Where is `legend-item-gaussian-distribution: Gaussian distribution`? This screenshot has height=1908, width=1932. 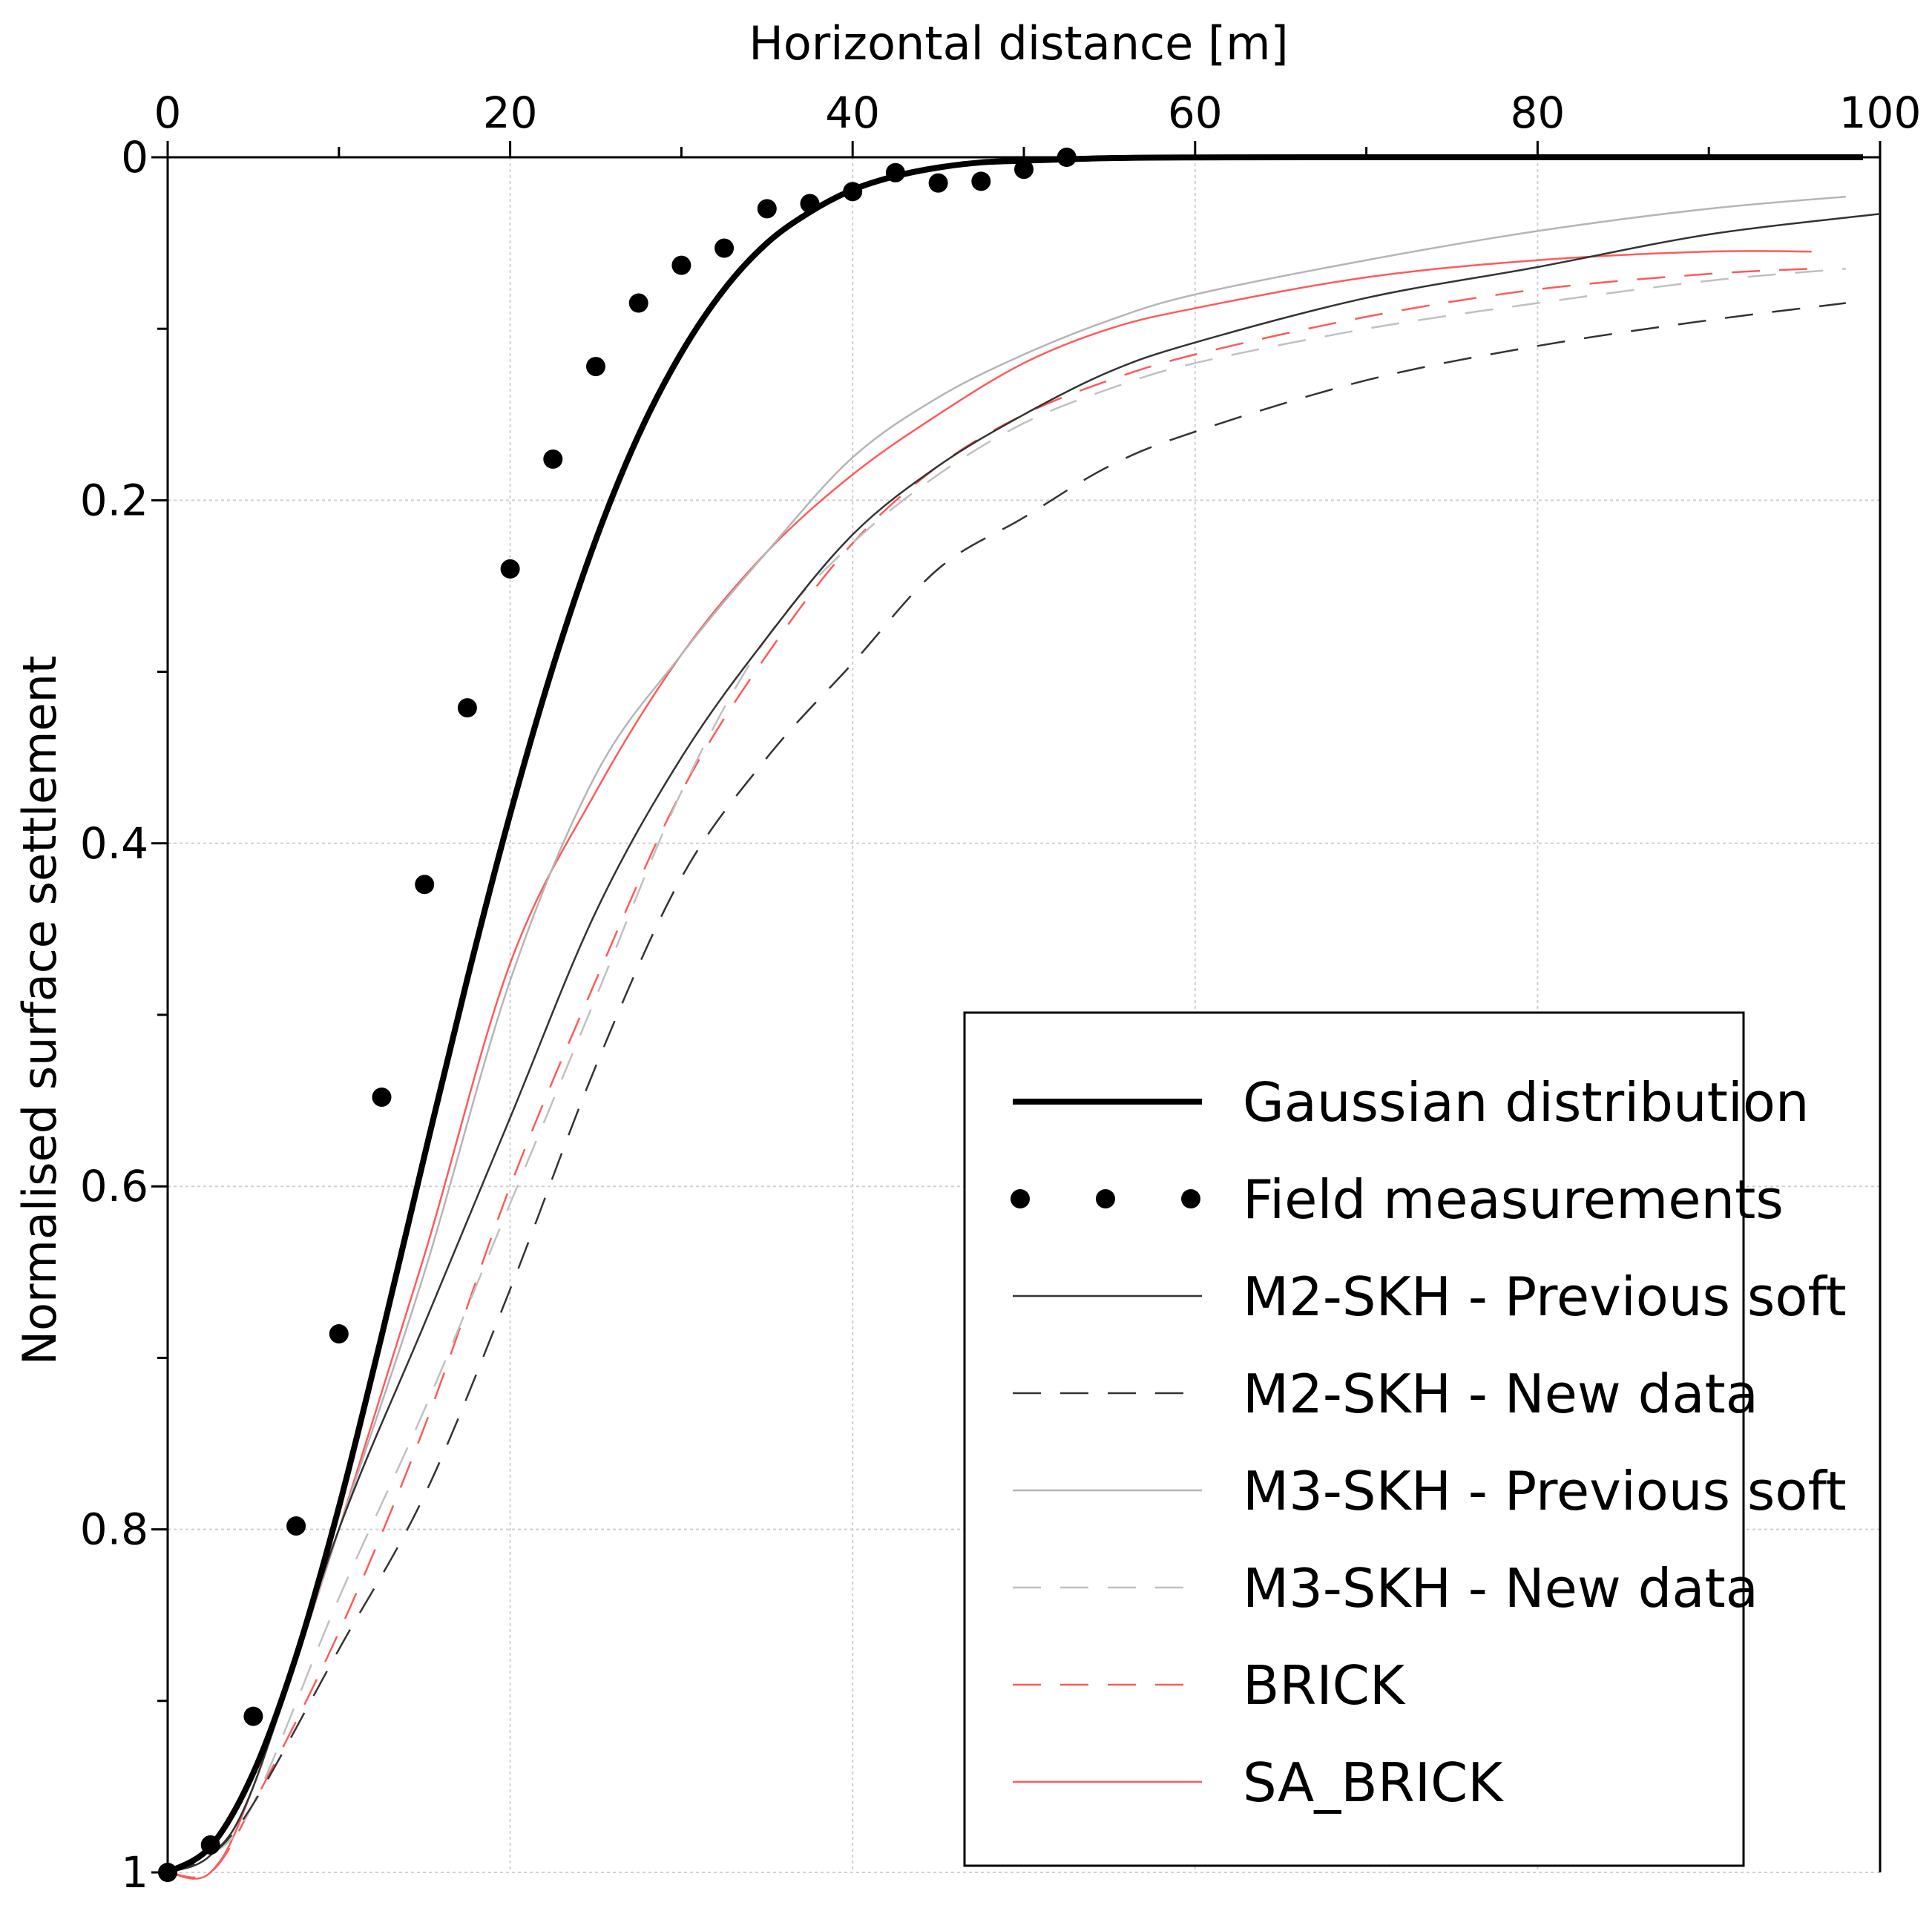
legend-item-gaussian-distribution: Gaussian distribution is located at coordinates (1411, 1102).